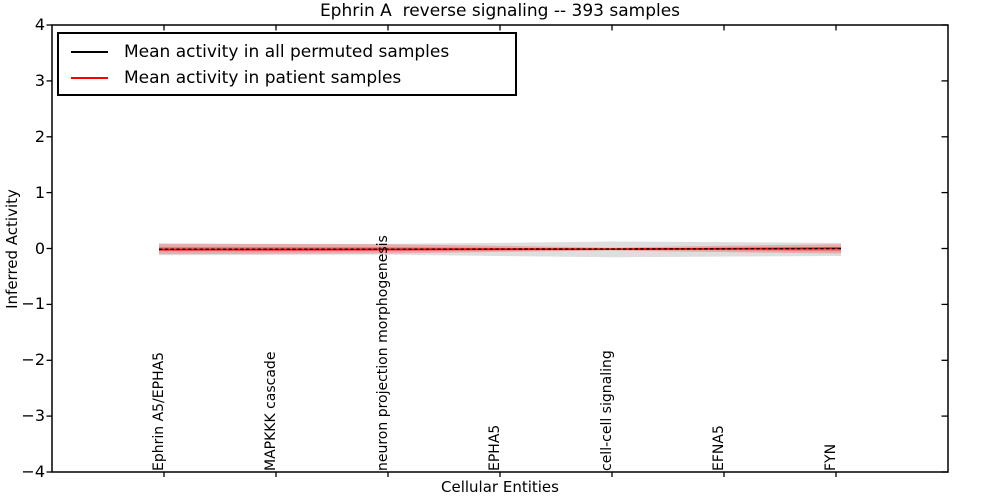 Image resolution: width=1000 pixels, height=500 pixels. What do you see at coordinates (33, 415) in the screenshot?
I see `y-tick-label: −3` at bounding box center [33, 415].